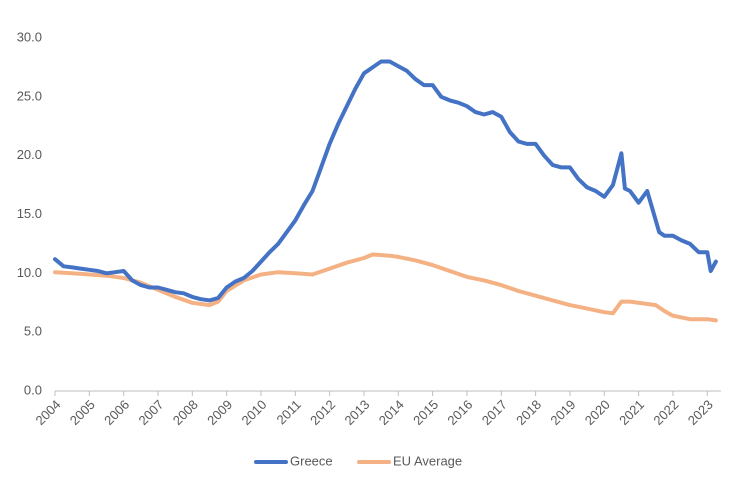 The width and height of the screenshot is (748, 498). I want to click on x-tick-label: 2020, so click(597, 412).